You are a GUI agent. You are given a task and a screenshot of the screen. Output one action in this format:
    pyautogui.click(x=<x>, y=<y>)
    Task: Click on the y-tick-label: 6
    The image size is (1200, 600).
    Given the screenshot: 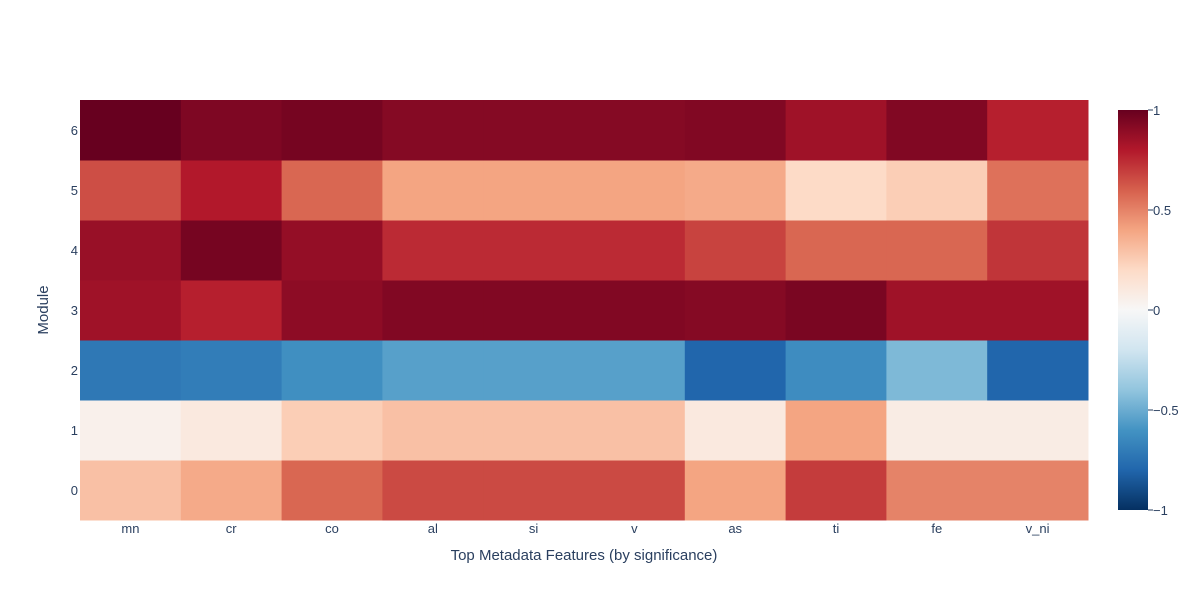 What is the action you would take?
    pyautogui.click(x=74, y=130)
    